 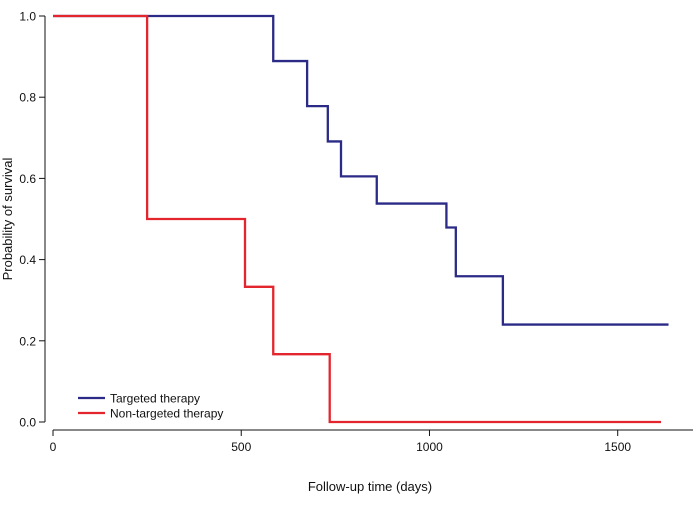 I want to click on y-tick-label: 0.2, so click(x=27, y=341).